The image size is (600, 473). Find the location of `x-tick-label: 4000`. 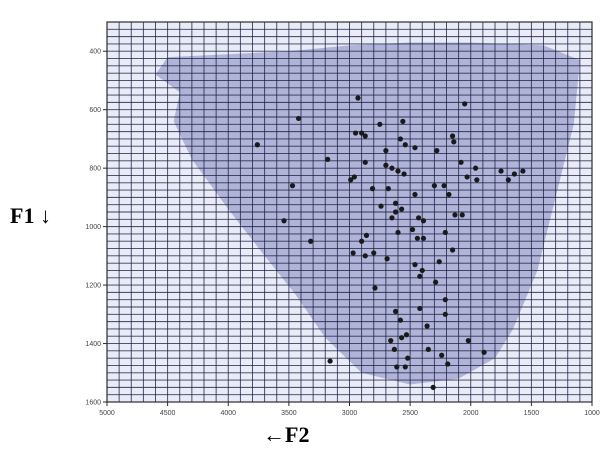

x-tick-label: 4000 is located at coordinates (228, 413).